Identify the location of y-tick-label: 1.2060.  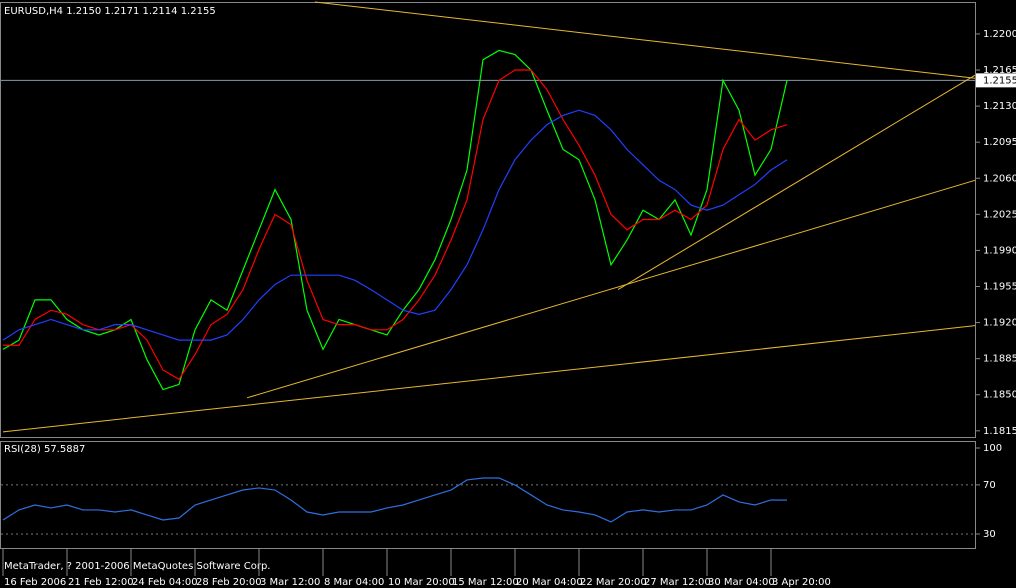
(999, 178).